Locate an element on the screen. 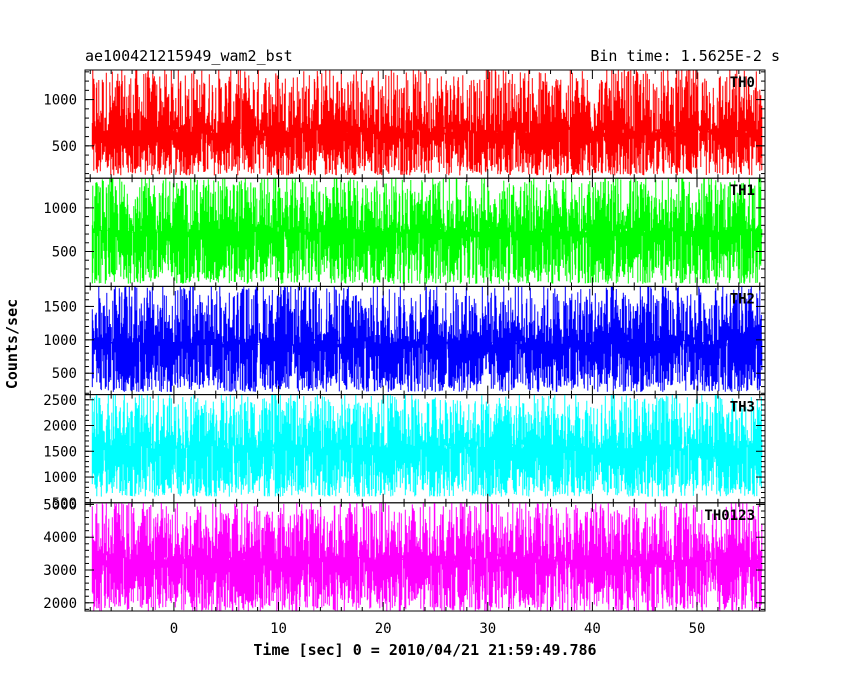  series-trace-th1 is located at coordinates (427, 231).